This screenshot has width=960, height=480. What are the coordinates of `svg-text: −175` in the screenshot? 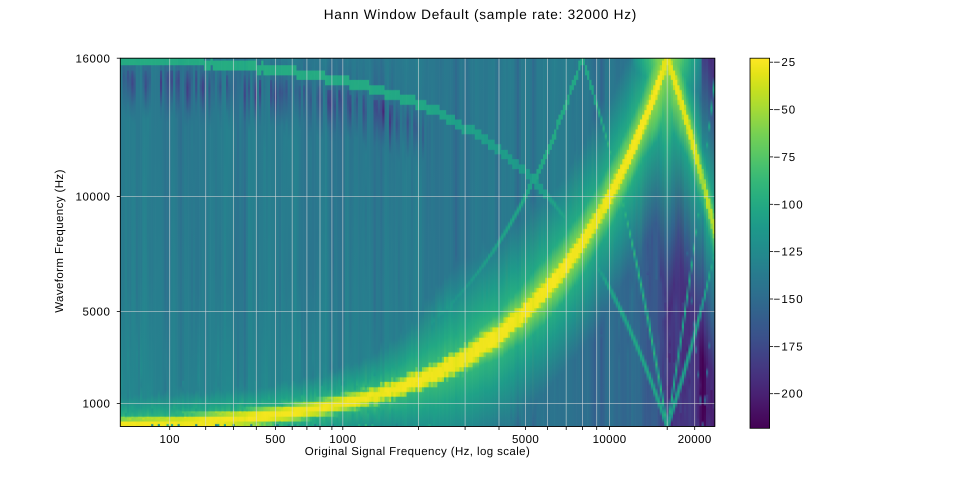 It's located at (789, 347).